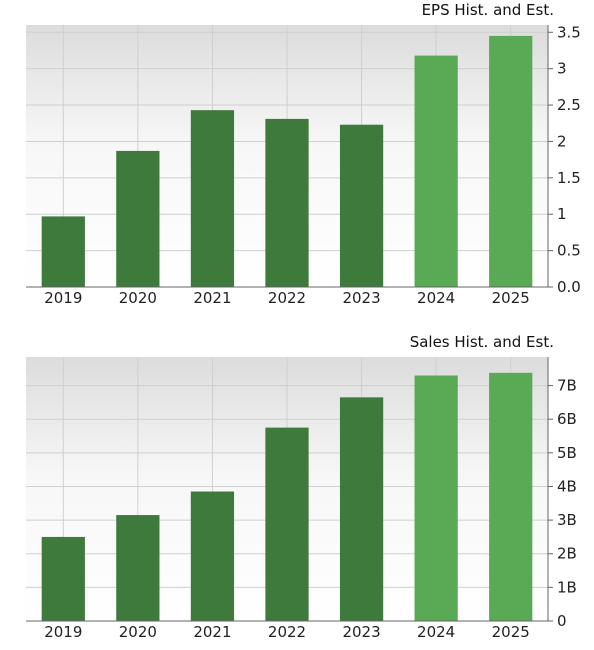 The image size is (594, 650). I want to click on eps-x-tick-label: 2025, so click(511, 298).